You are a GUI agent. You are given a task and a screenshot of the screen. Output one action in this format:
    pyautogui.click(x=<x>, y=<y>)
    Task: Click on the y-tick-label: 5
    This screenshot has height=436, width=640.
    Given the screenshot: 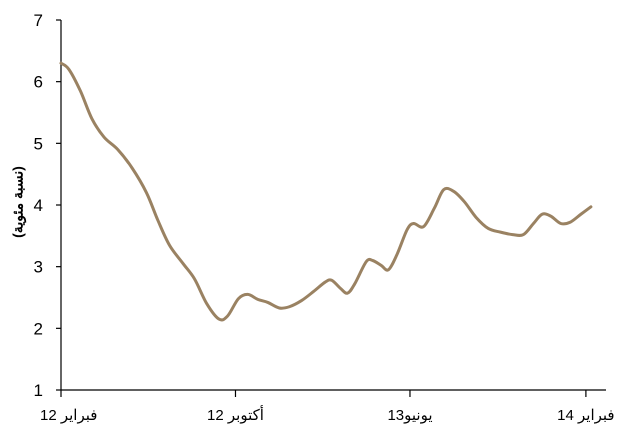 What is the action you would take?
    pyautogui.click(x=38, y=143)
    